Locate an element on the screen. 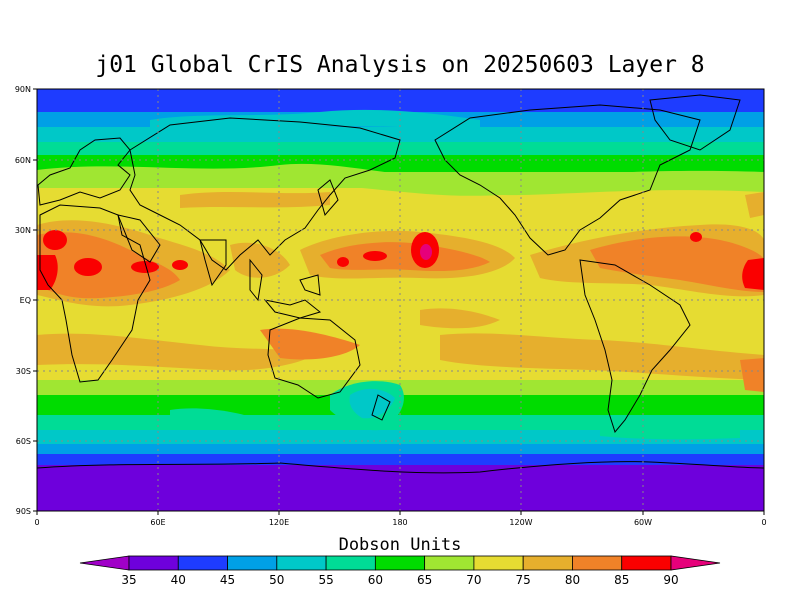 The image size is (800, 600). lon-label: 60W is located at coordinates (643, 522).